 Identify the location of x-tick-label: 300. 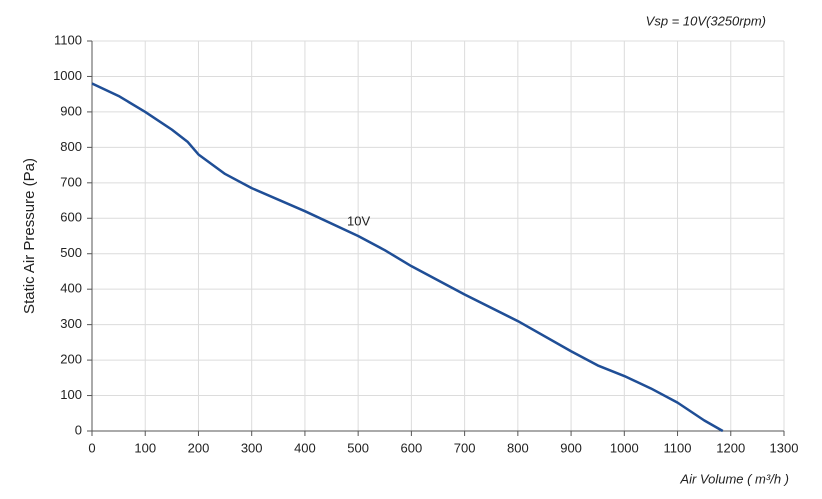
(252, 447).